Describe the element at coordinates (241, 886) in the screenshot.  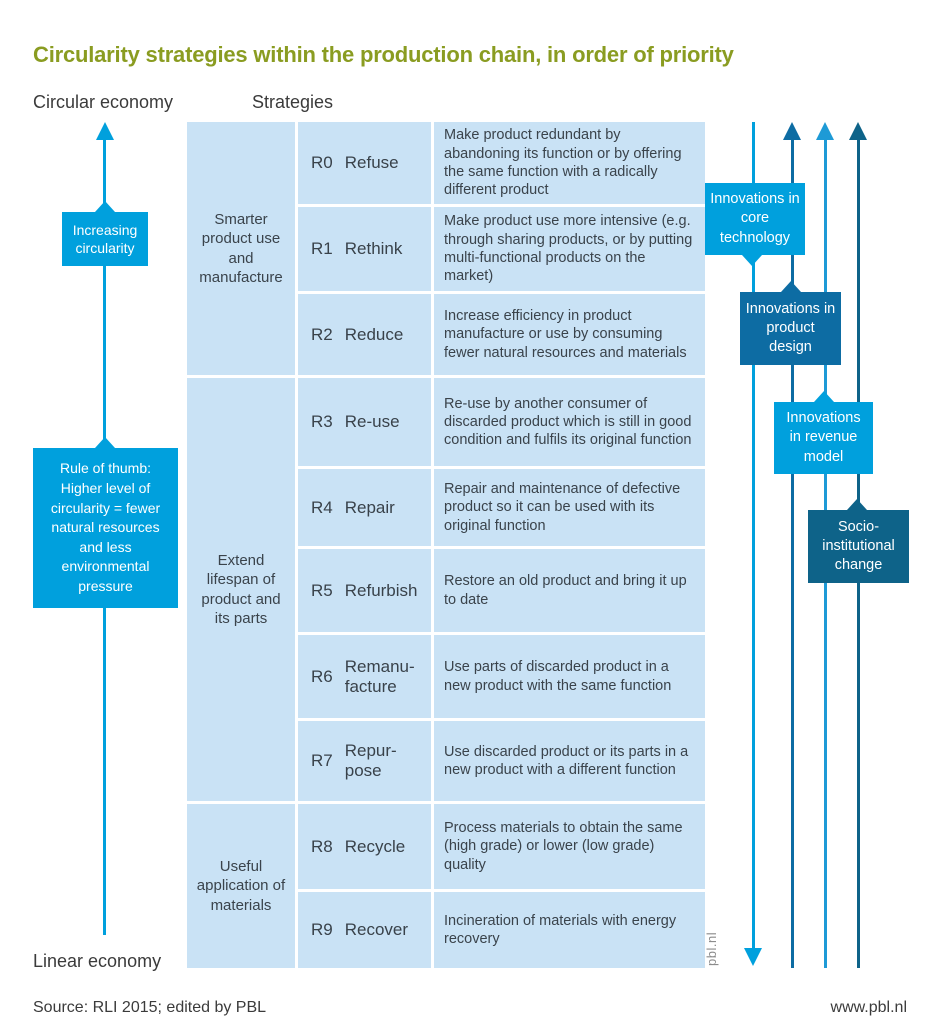
I see `group-label: Useful application of materials` at that location.